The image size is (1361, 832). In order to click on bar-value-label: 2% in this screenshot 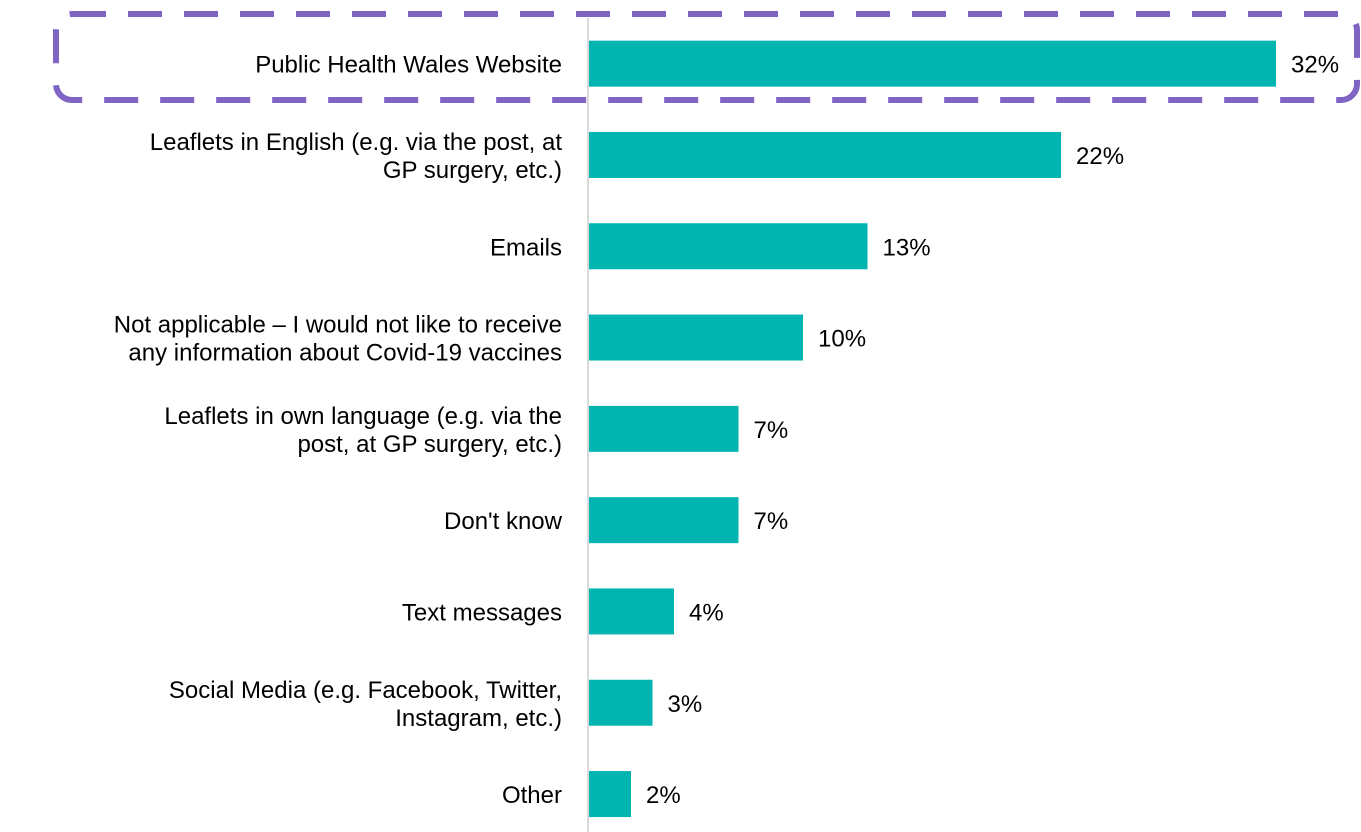, I will do `click(663, 795)`.